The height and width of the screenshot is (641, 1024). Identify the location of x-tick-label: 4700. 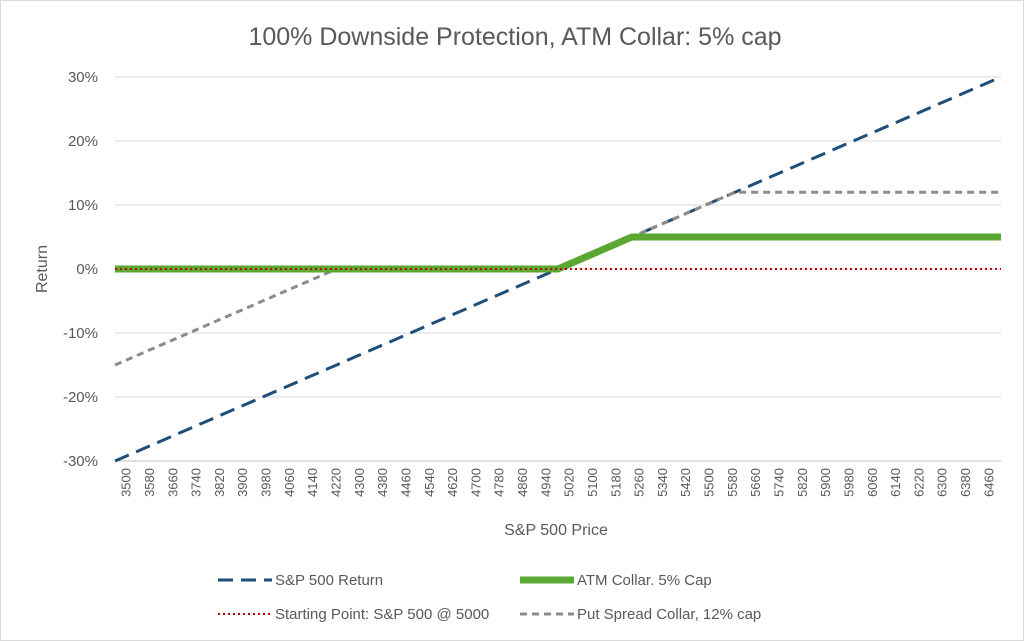
(475, 482).